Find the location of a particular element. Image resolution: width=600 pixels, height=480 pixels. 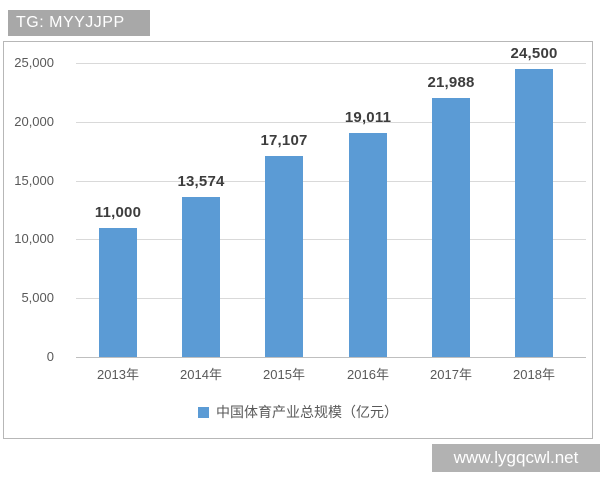

legend-marker-icon is located at coordinates (203, 412).